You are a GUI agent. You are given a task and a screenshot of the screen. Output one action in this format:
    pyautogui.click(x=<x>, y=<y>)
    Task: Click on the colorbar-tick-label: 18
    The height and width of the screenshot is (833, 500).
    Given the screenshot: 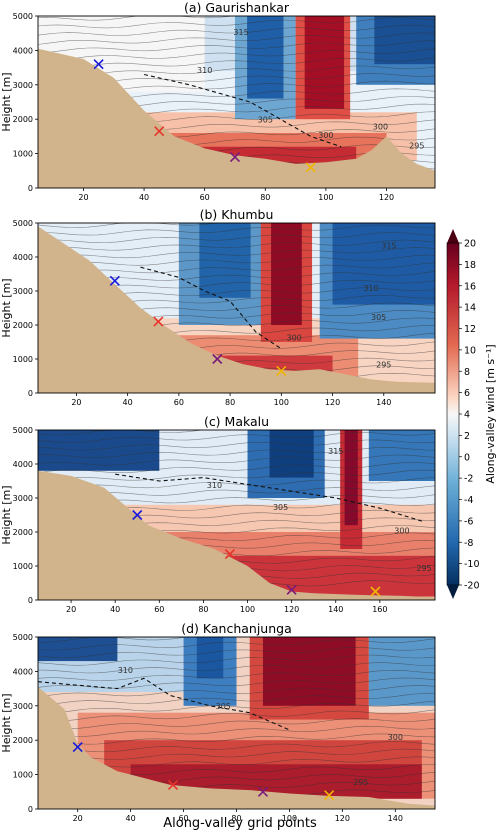 What is the action you would take?
    pyautogui.click(x=470, y=265)
    